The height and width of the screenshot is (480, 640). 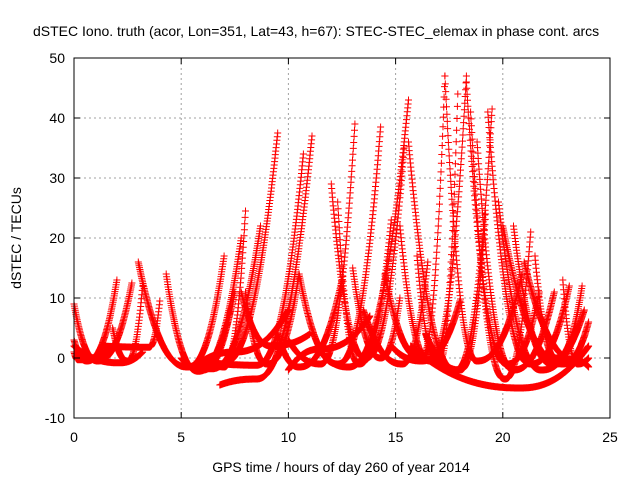 I want to click on series-arc45, so click(x=275, y=319).